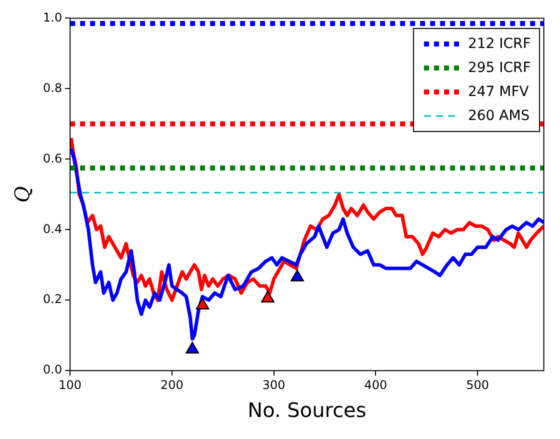 This screenshot has width=560, height=439. I want to click on x-axis-title: No. Sources, so click(307, 410).